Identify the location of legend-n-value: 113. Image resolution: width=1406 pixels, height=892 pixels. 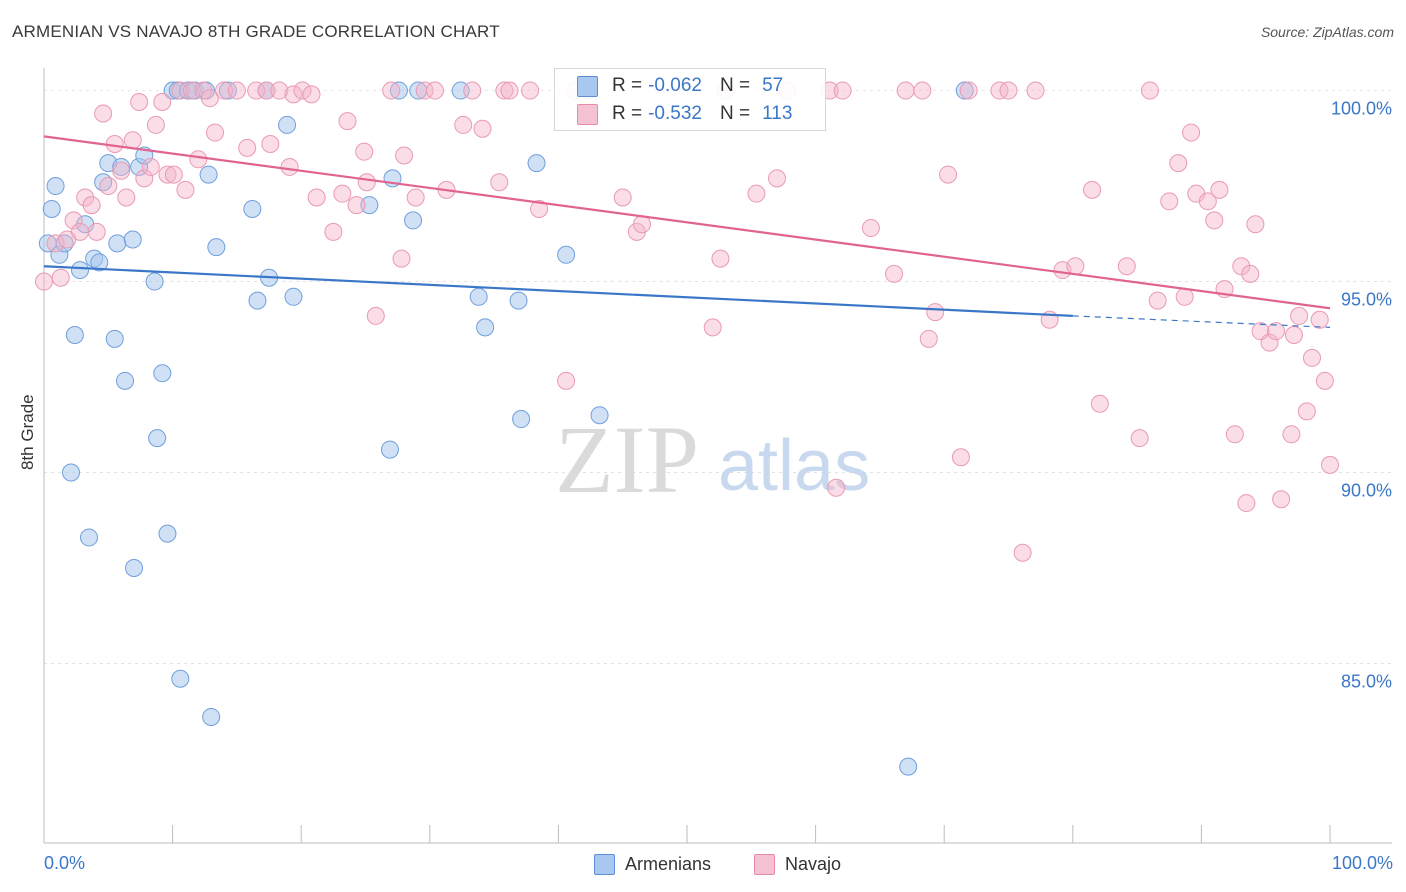
(777, 113).